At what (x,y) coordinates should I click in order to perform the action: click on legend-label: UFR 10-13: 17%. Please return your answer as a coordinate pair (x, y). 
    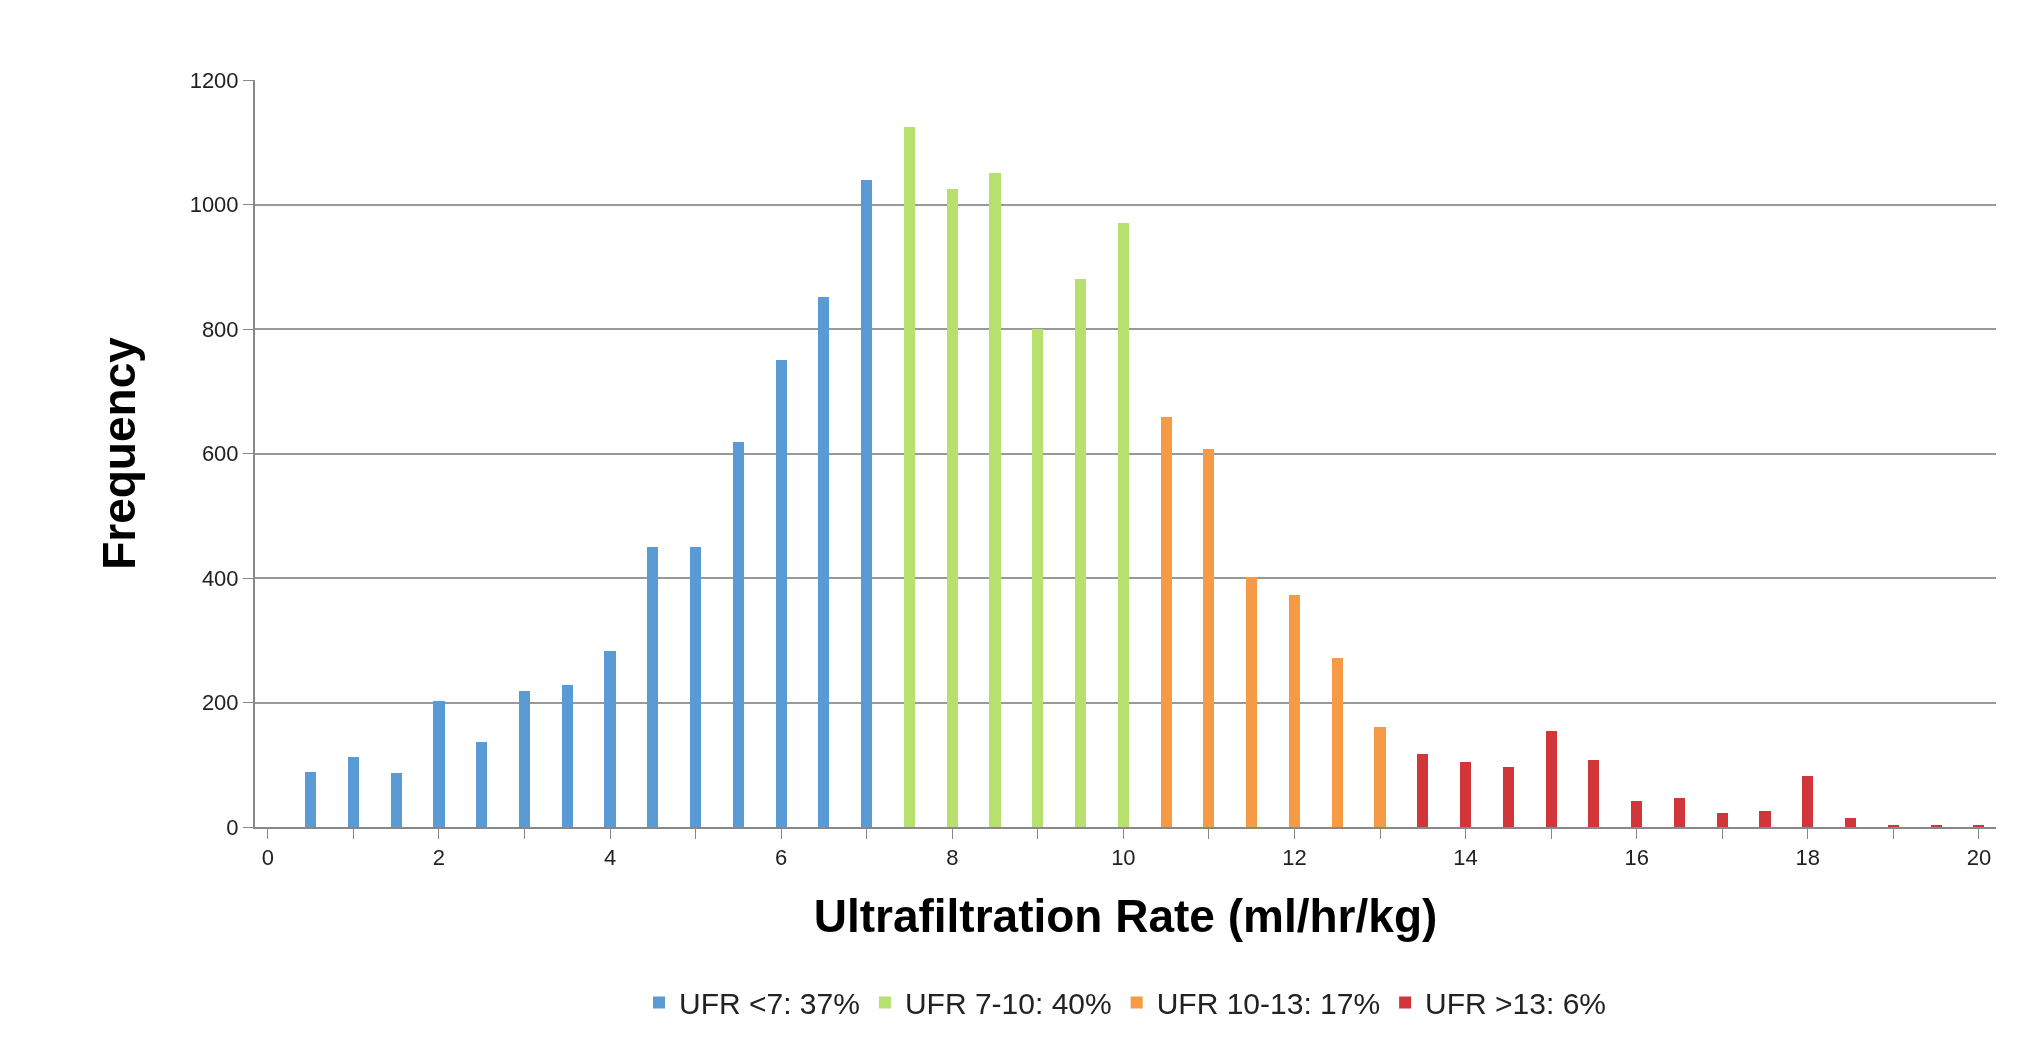
    Looking at the image, I should click on (1268, 1004).